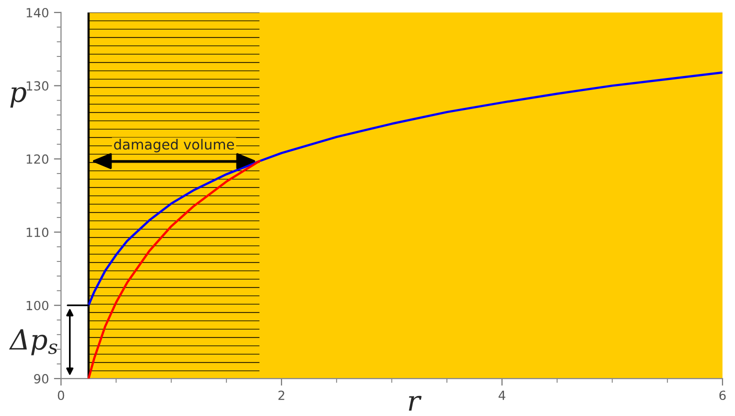  What do you see at coordinates (37, 305) in the screenshot?
I see `y-tick-label: 100` at bounding box center [37, 305].